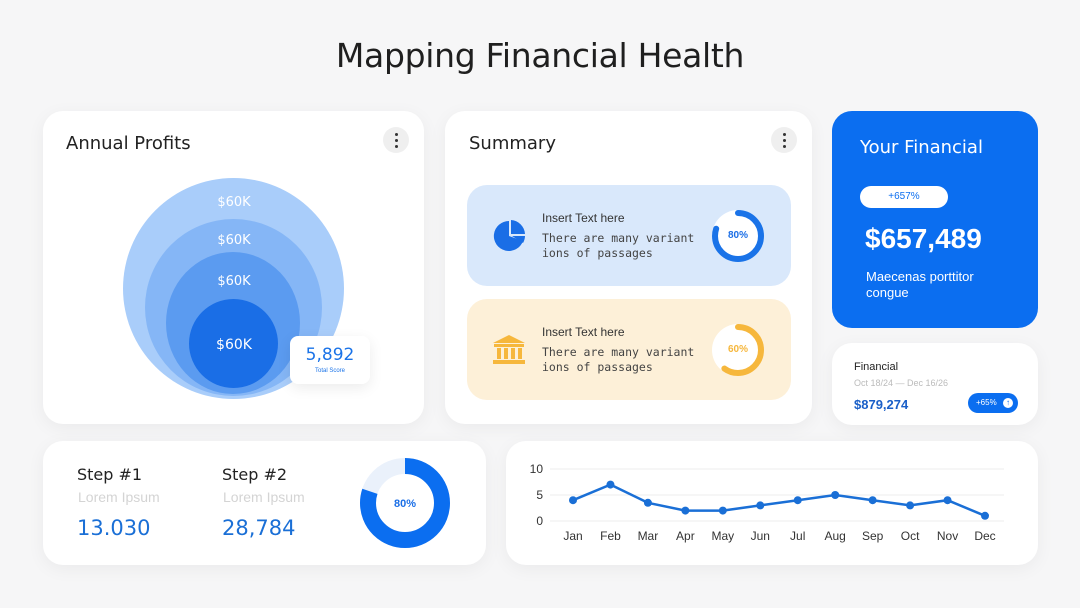  I want to click on summary-progress-label: 80%, so click(737, 235).